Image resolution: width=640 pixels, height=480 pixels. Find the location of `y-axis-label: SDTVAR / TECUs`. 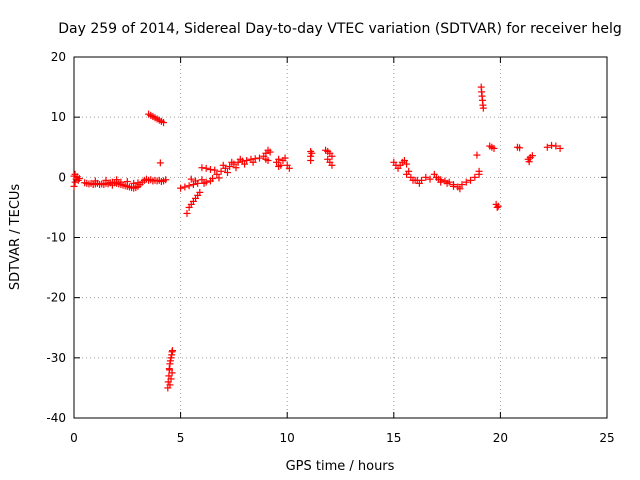

y-axis-label: SDTVAR / TECUs is located at coordinates (15, 237).